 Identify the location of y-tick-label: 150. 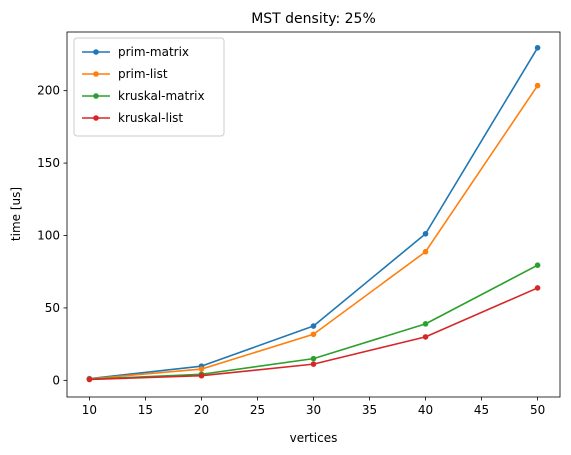
(48, 163).